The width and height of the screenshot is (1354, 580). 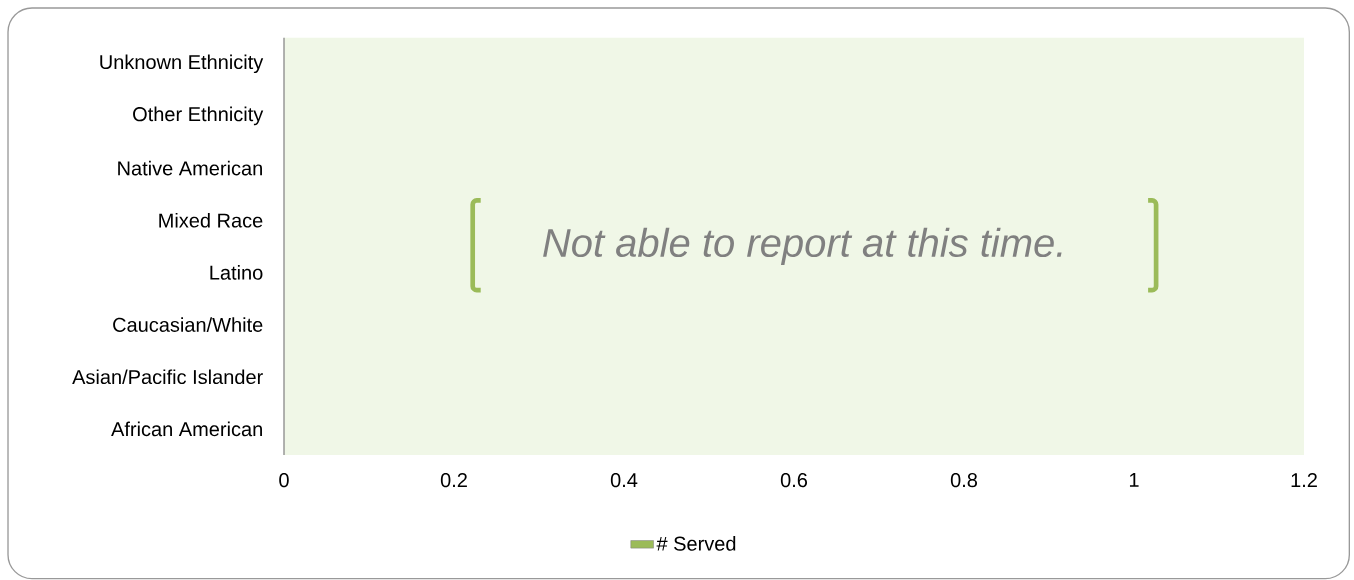 What do you see at coordinates (1134, 480) in the screenshot?
I see `x-tick-label: 1` at bounding box center [1134, 480].